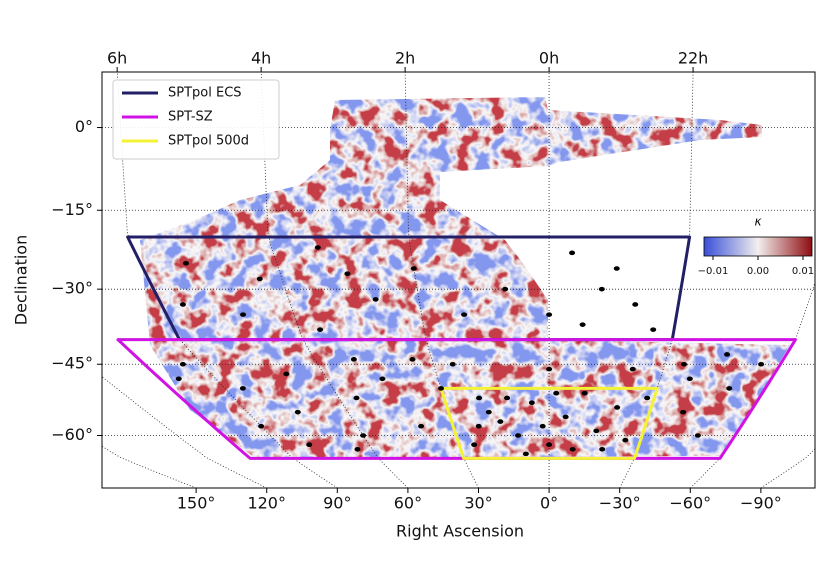 This screenshot has width=831, height=561. What do you see at coordinates (205, 93) in the screenshot?
I see `legend-label: SPTpol ECS` at bounding box center [205, 93].